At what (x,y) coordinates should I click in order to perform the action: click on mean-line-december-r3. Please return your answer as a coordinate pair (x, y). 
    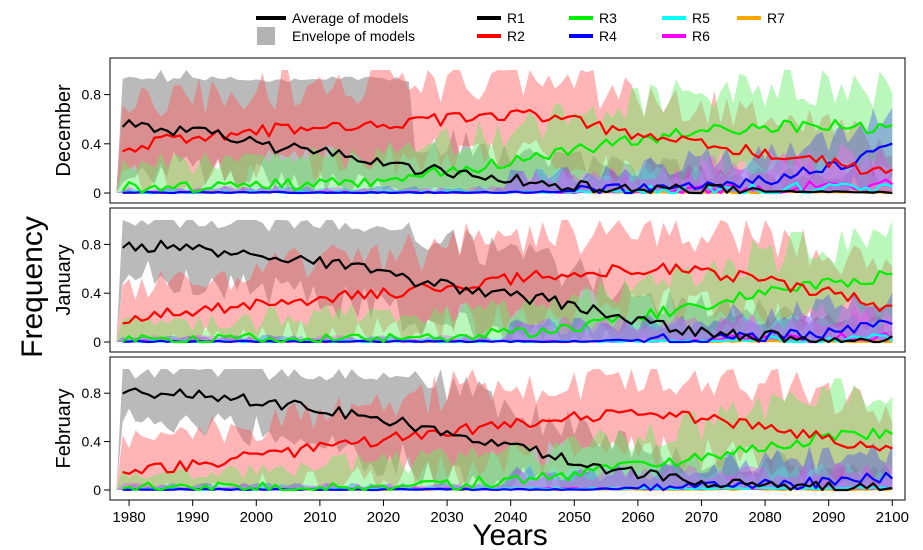
    Looking at the image, I should click on (507, 156).